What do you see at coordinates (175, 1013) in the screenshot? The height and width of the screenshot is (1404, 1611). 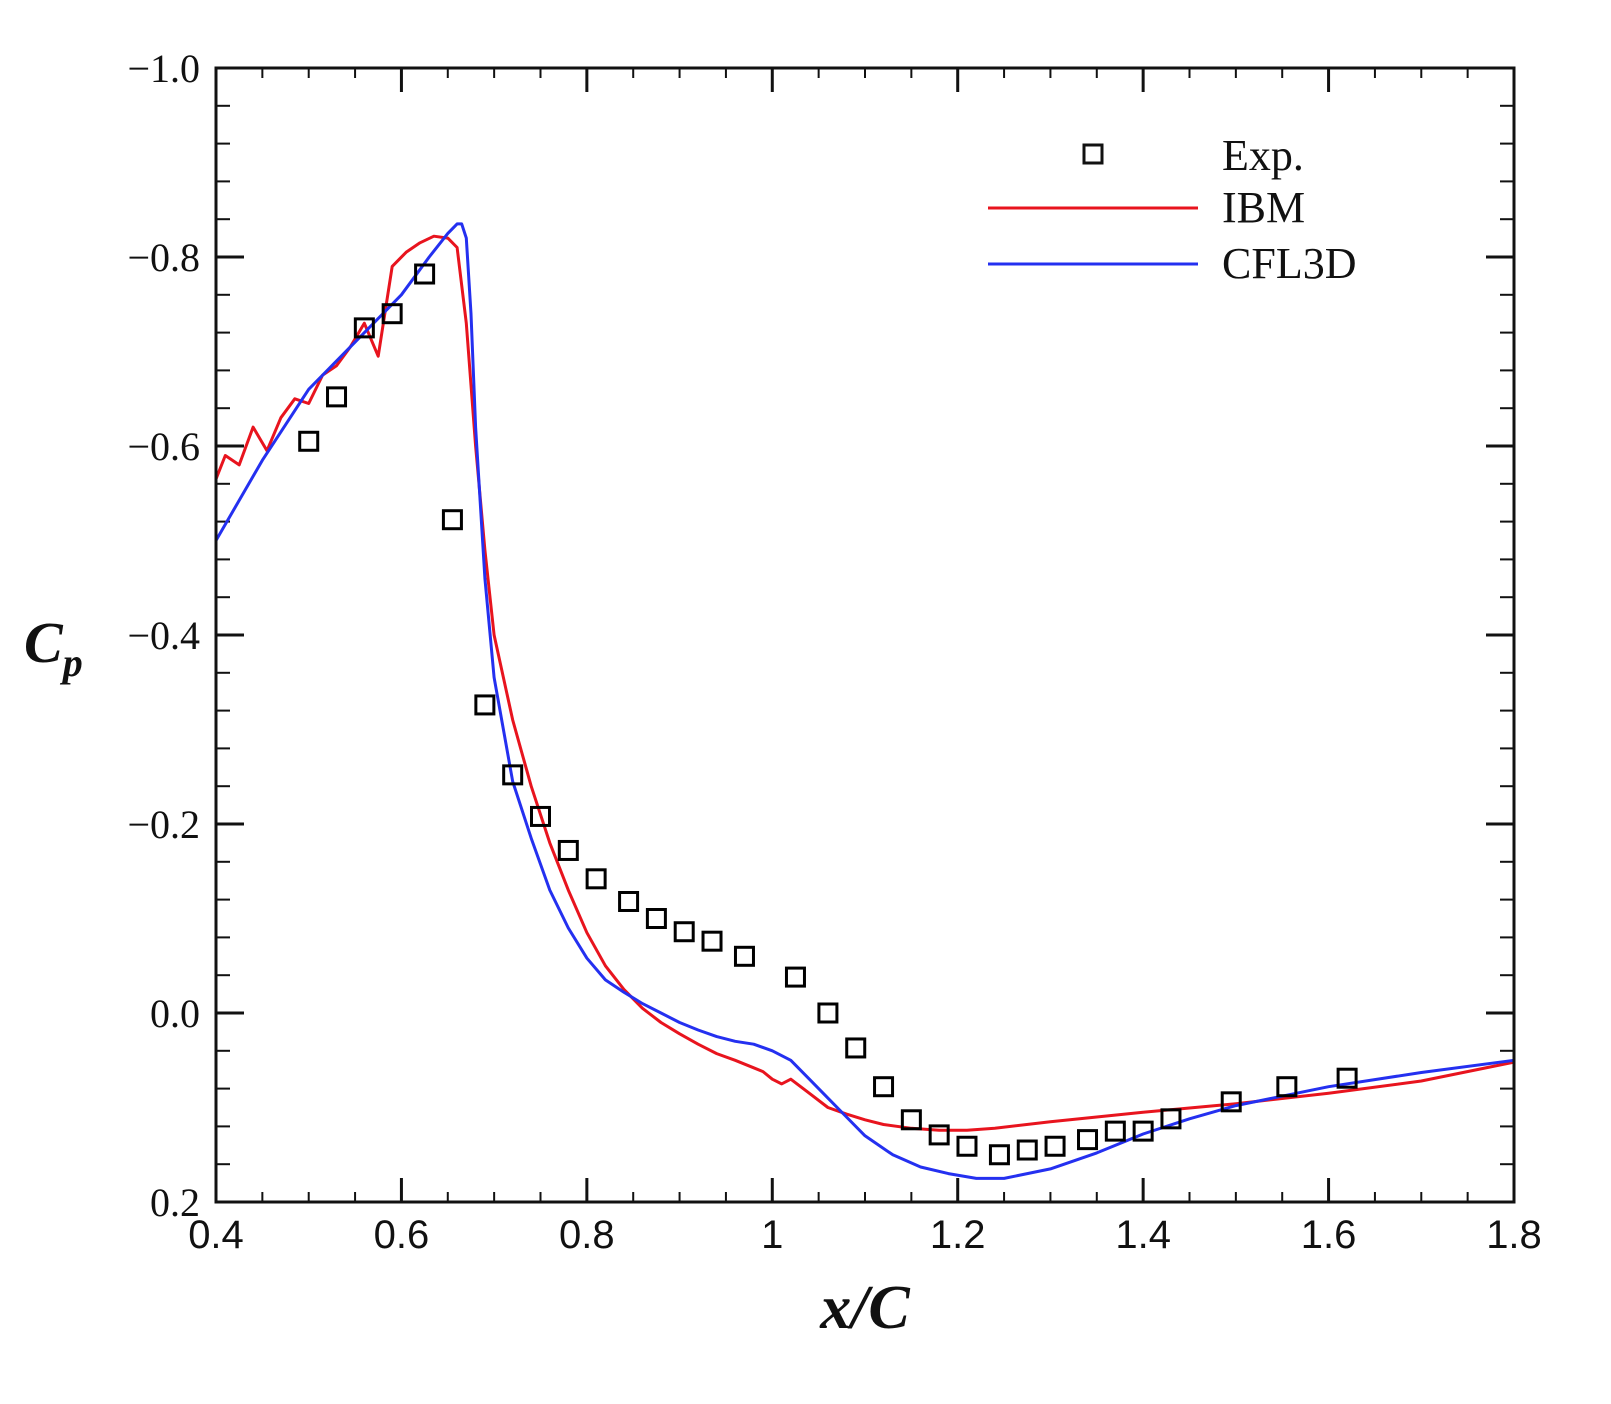 I see `y-tick-label: 0.0` at bounding box center [175, 1013].